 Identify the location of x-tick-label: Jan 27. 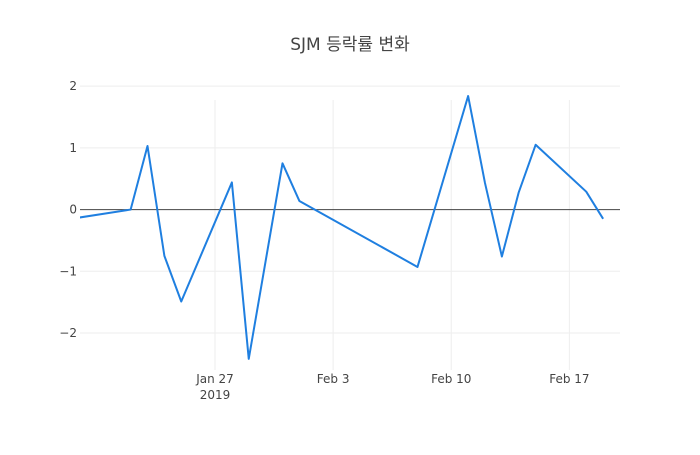
(214, 379).